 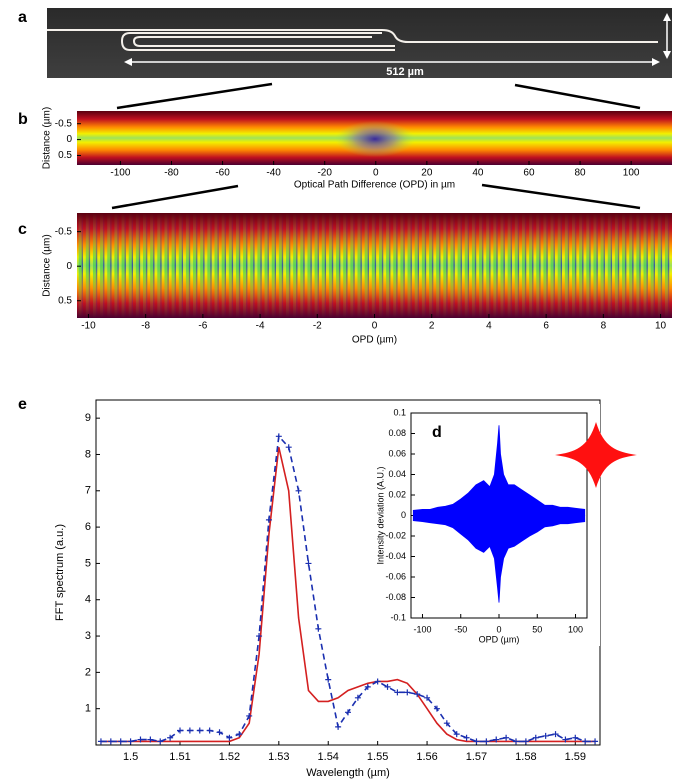 What do you see at coordinates (525, 757) in the screenshot?
I see `x-tick-label: 1.58` at bounding box center [525, 757].